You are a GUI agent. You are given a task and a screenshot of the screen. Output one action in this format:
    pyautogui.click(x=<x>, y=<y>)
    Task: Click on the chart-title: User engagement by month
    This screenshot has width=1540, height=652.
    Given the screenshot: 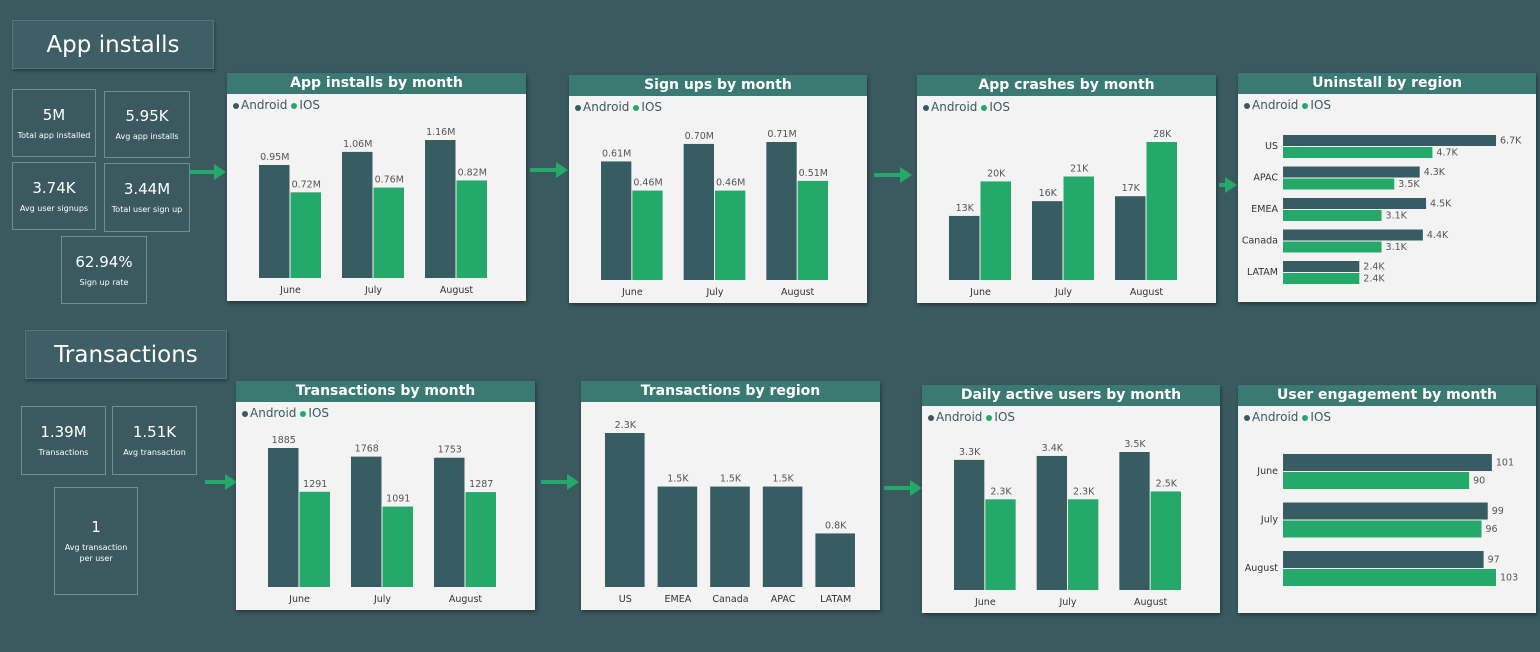 What is the action you would take?
    pyautogui.click(x=1387, y=395)
    